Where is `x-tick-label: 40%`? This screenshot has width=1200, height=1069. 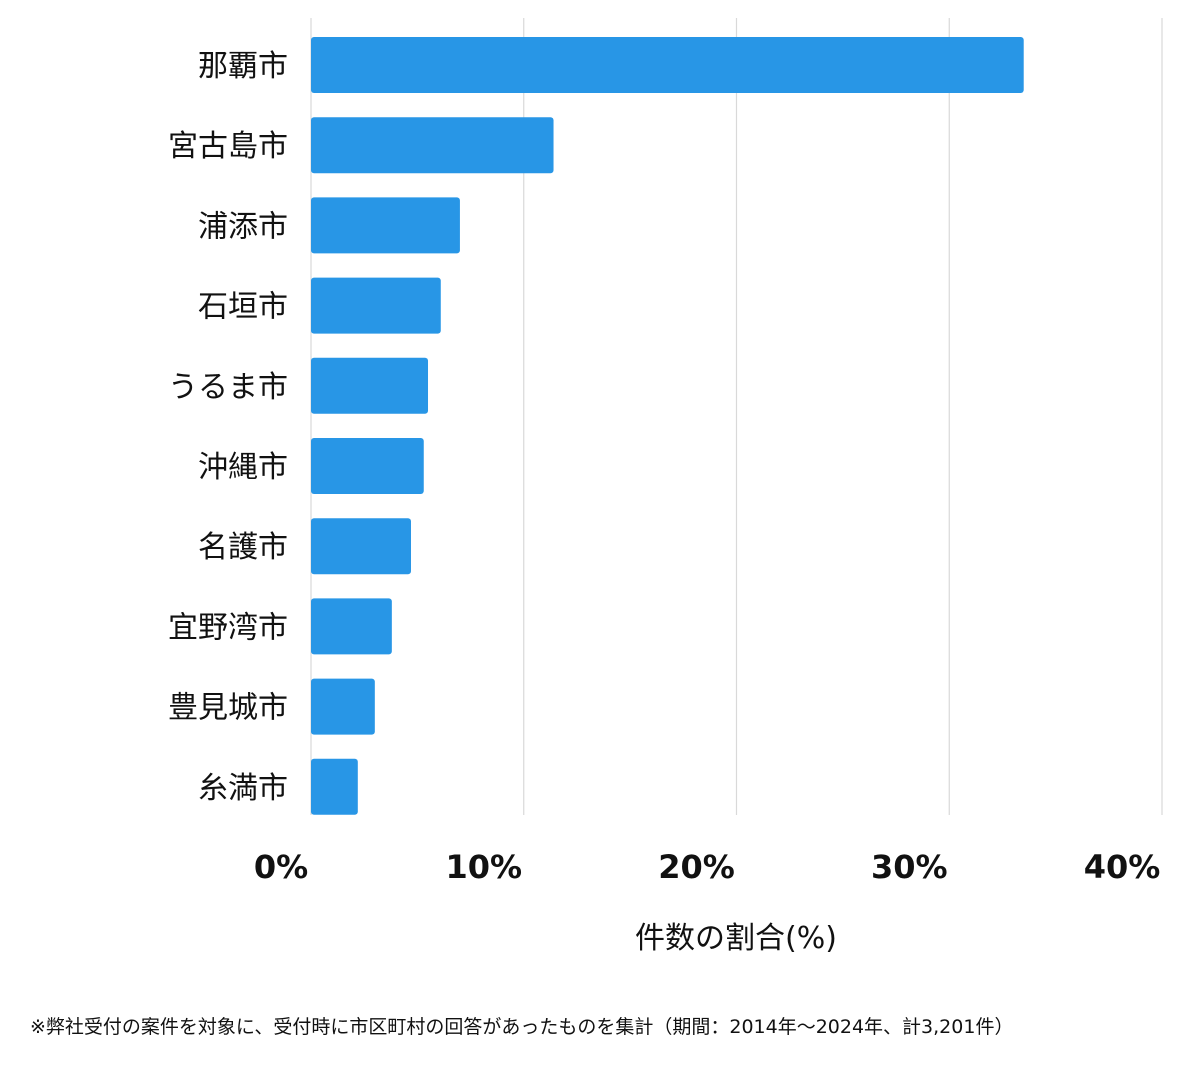
x-tick-label: 40% is located at coordinates (1122, 867).